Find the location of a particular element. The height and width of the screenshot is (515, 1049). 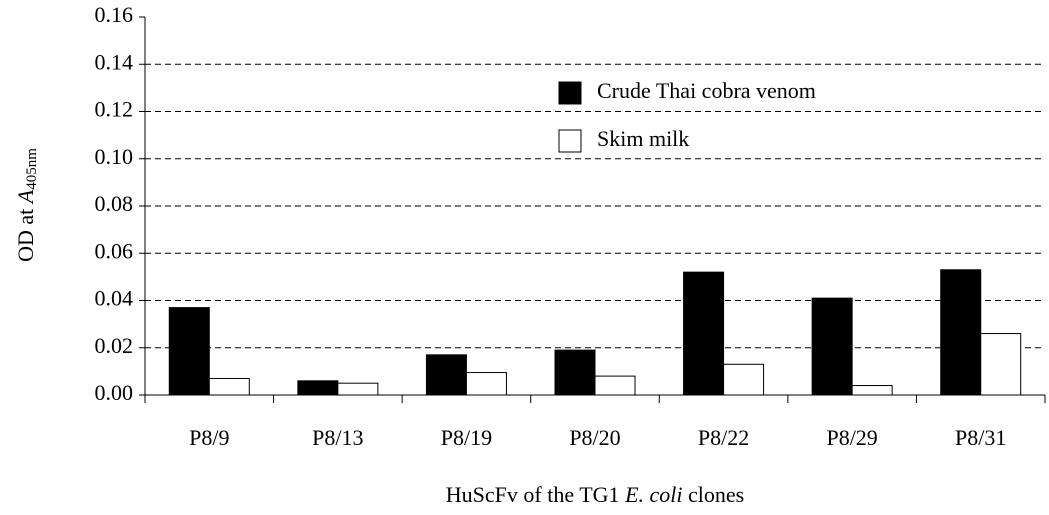

x-tick-label: P8/9 is located at coordinates (209, 437).